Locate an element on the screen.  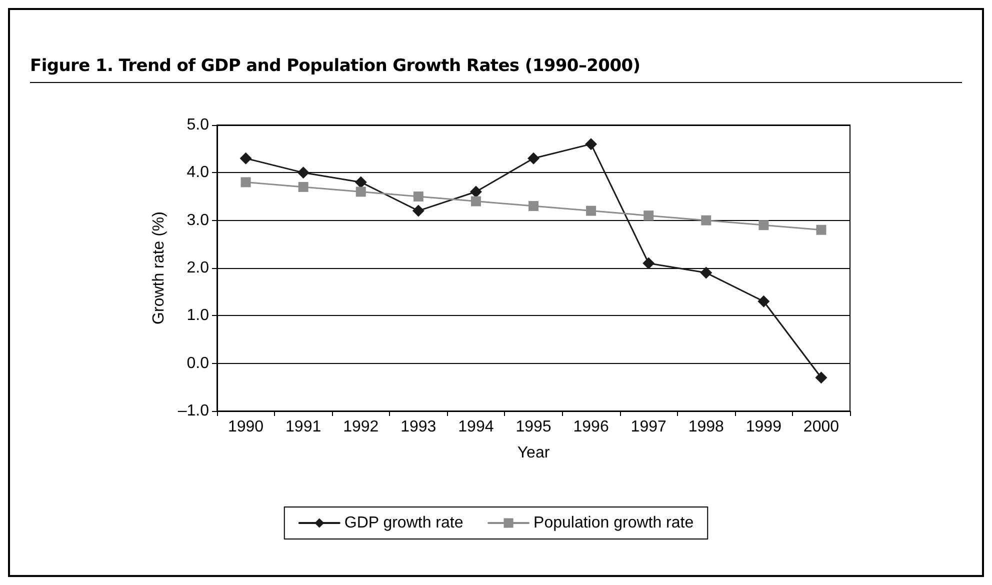
legend-label: GDP growth rate is located at coordinates (404, 523).